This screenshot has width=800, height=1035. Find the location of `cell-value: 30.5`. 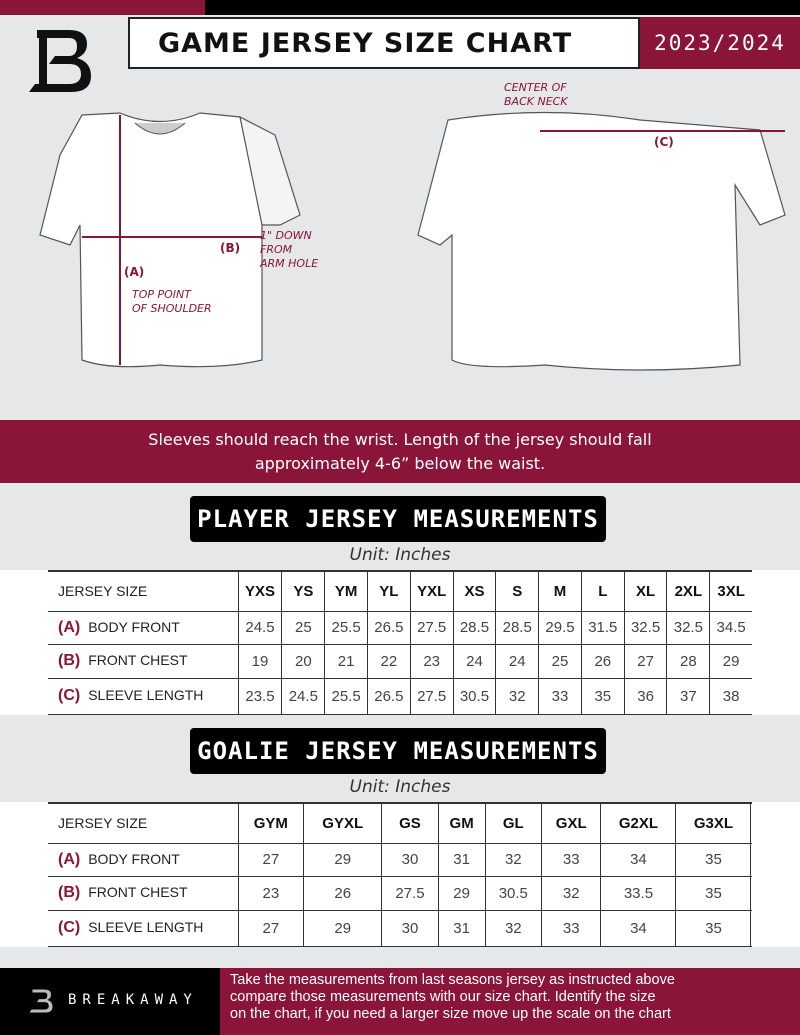

cell-value: 30.5 is located at coordinates (514, 893).